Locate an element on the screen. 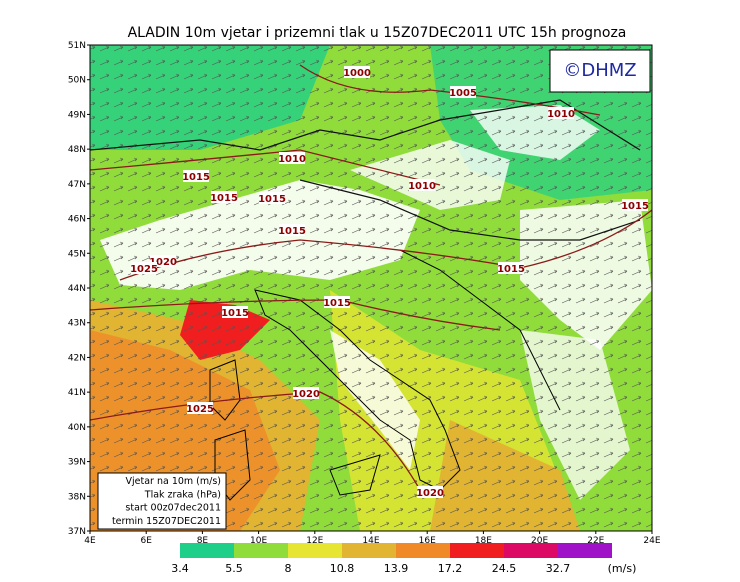 This screenshot has height=582, width=740. lat-label: 42N is located at coordinates (77, 358).